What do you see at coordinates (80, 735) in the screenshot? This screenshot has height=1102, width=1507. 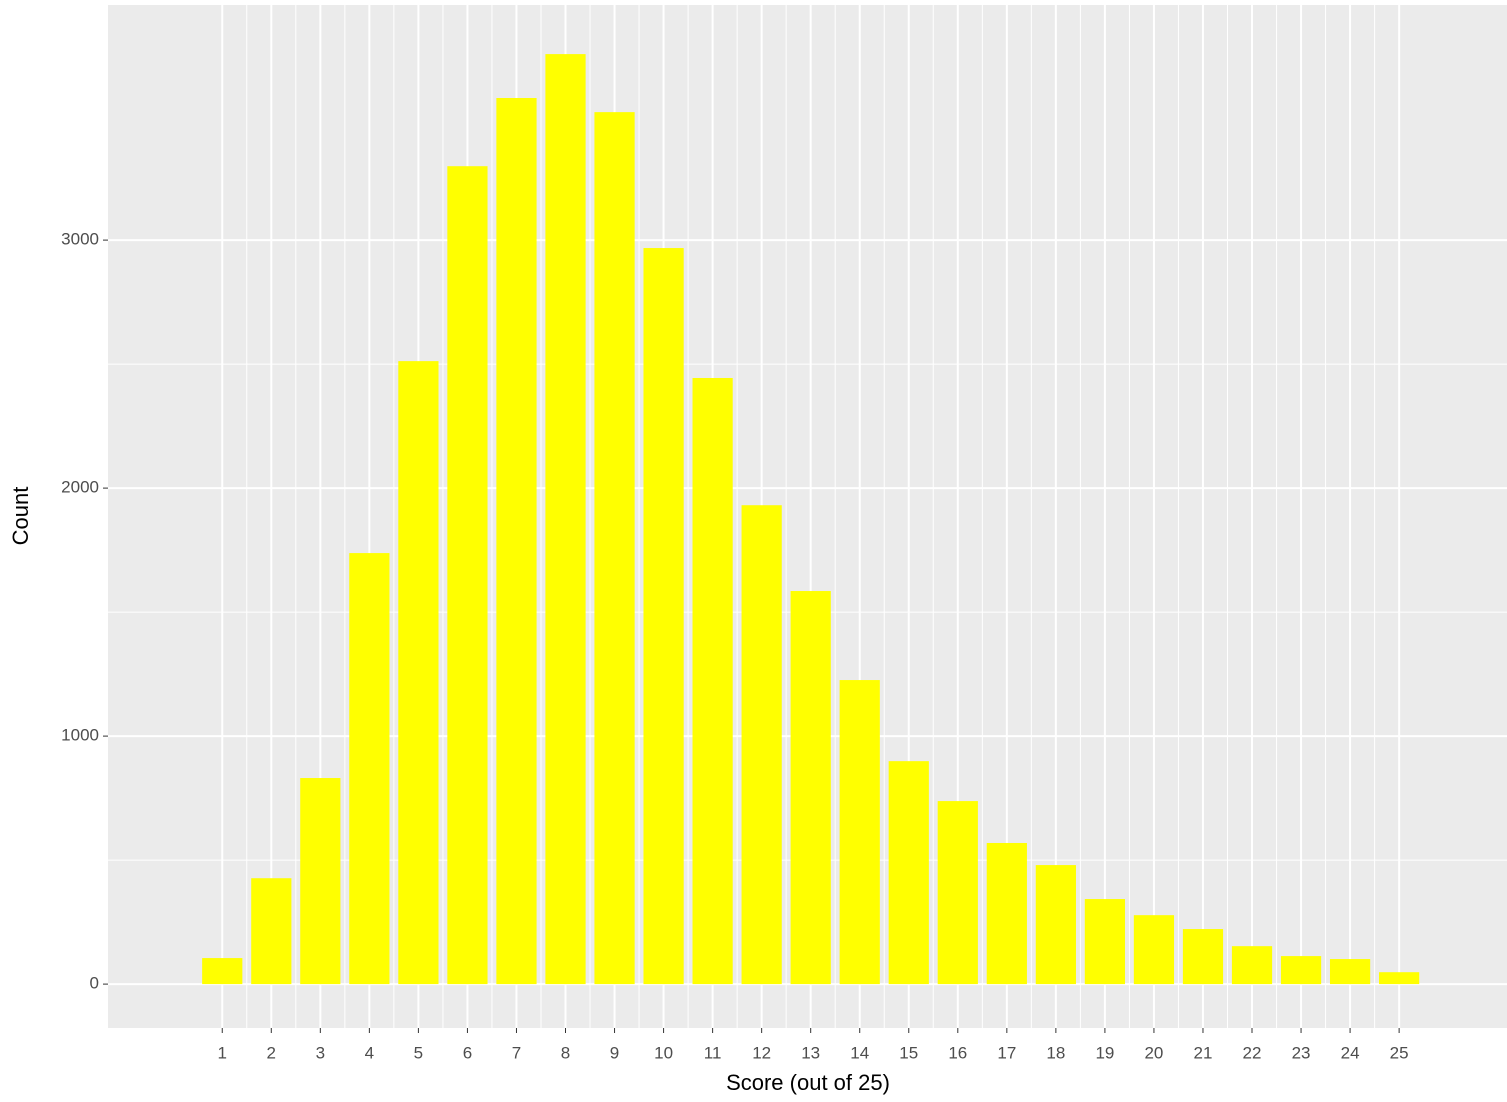 I see `y-tick-label: 1000` at bounding box center [80, 735].